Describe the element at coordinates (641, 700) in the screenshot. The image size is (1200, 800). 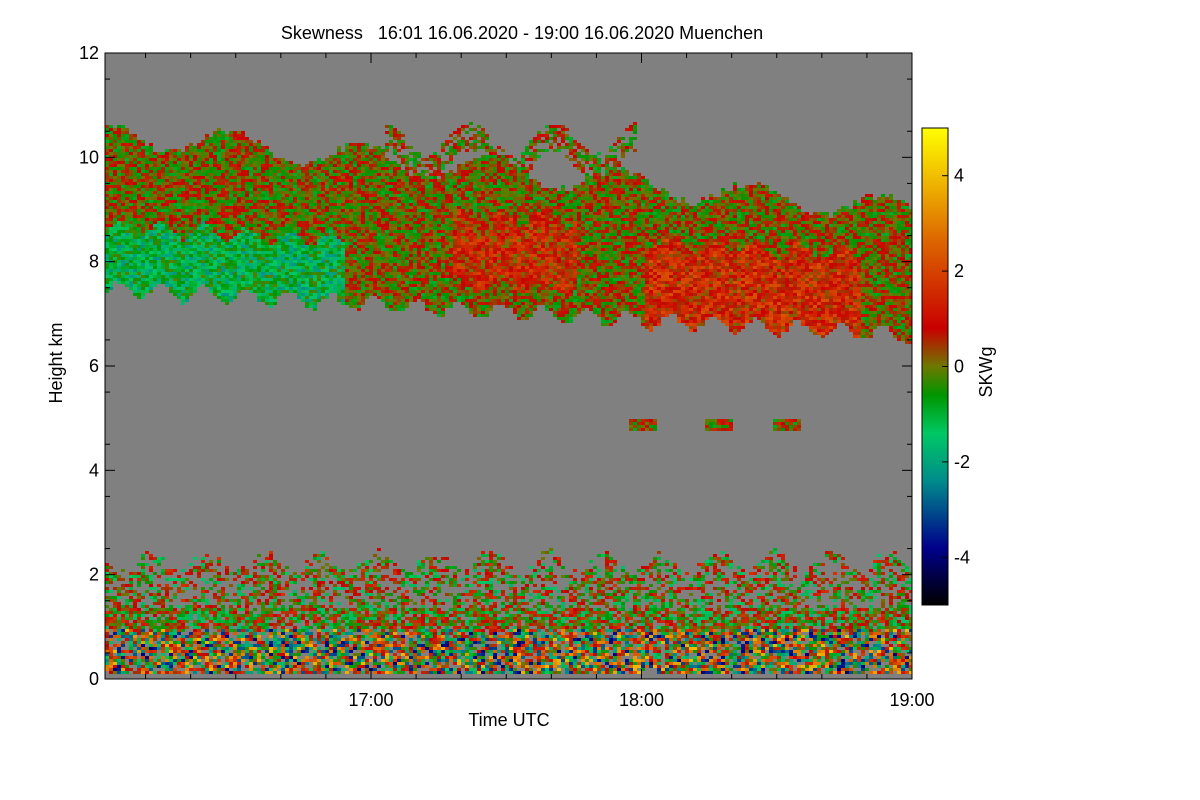
I see `x-tick-label: 18:00` at that location.